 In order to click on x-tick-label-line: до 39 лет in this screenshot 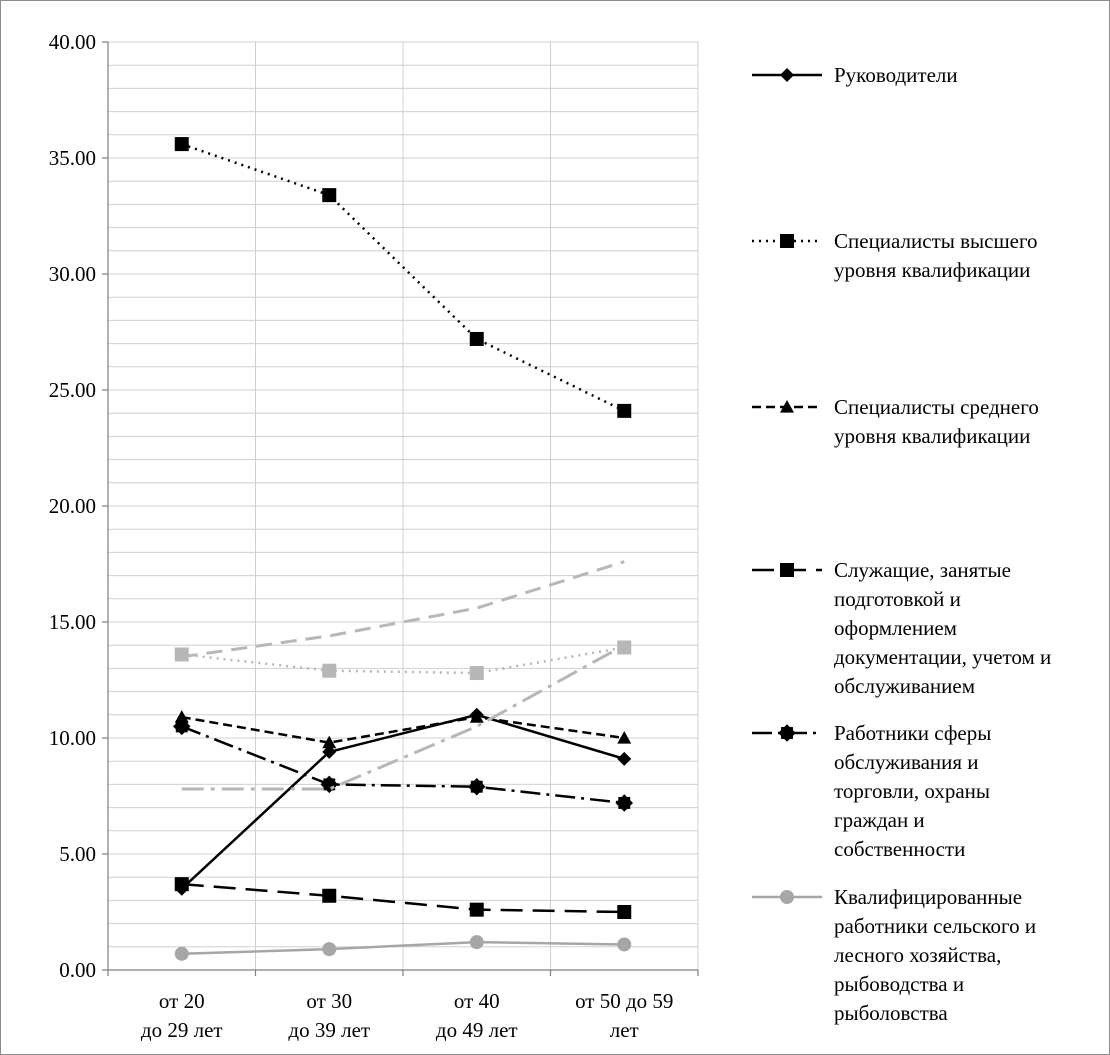, I will do `click(329, 1030)`.